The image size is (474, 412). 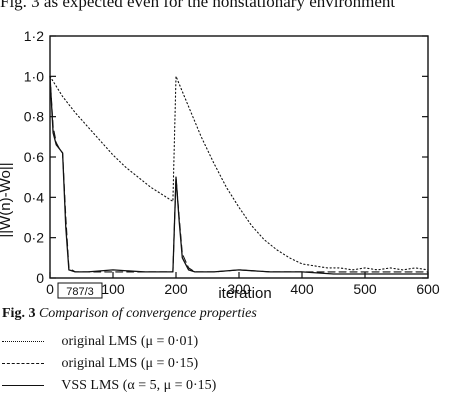 I want to click on y-tick-label: 0·6, so click(x=34, y=157).